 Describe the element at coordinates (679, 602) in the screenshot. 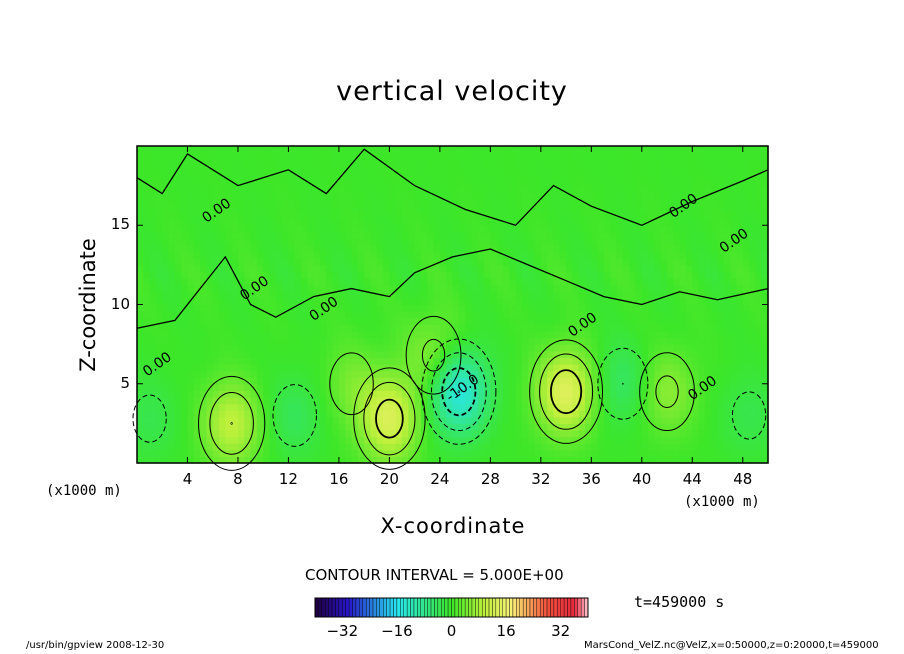

I see `time-label: t=459000 s` at that location.